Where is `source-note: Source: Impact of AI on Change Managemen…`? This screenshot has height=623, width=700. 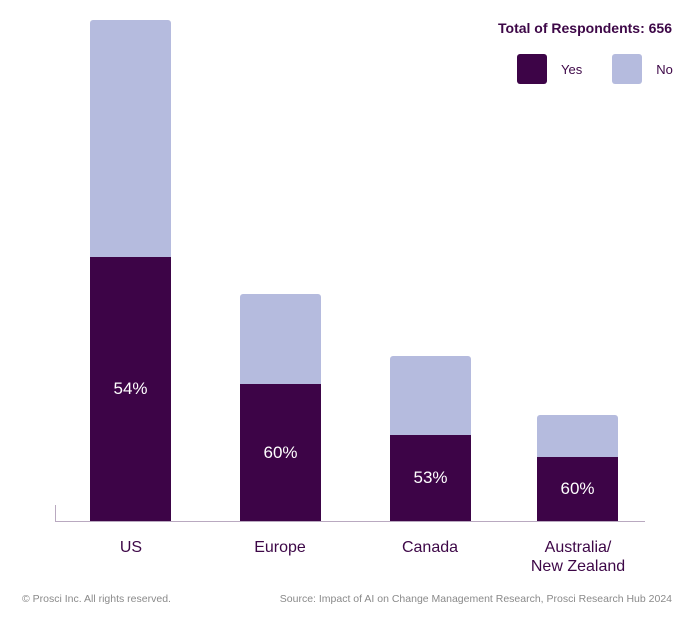
source-note: Source: Impact of AI on Change Managemen… is located at coordinates (475, 599).